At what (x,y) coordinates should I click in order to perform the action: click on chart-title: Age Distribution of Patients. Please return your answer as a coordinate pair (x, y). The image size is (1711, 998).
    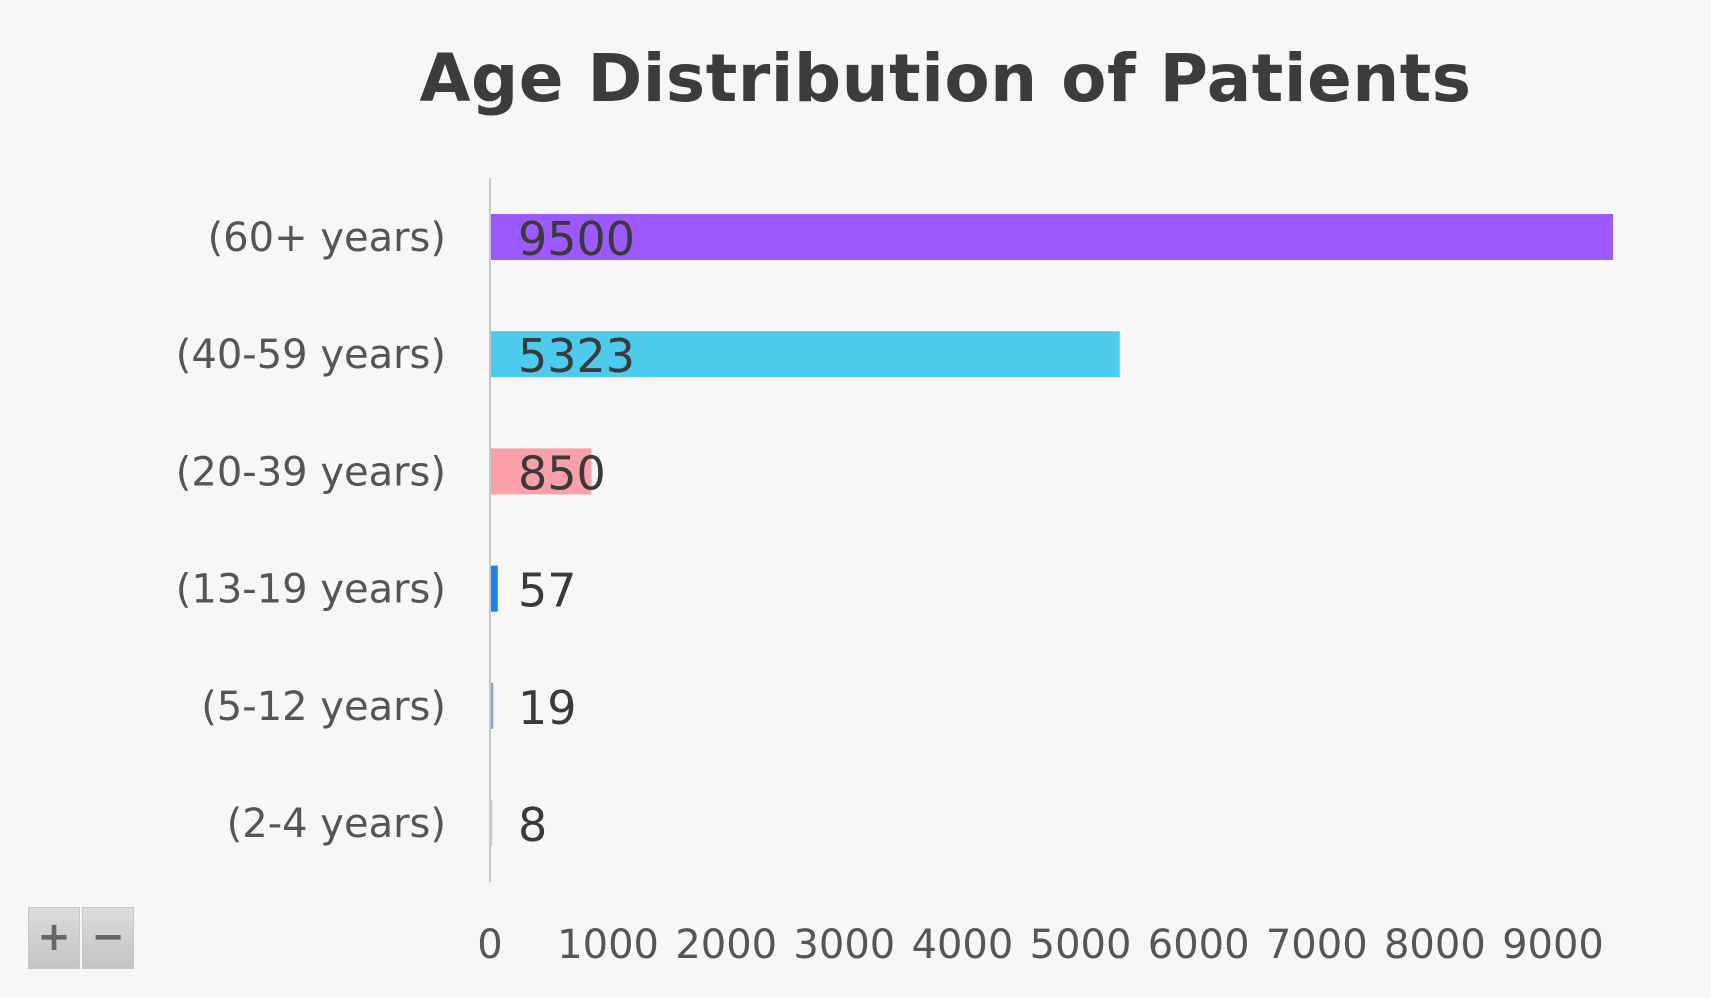
    Looking at the image, I should click on (945, 78).